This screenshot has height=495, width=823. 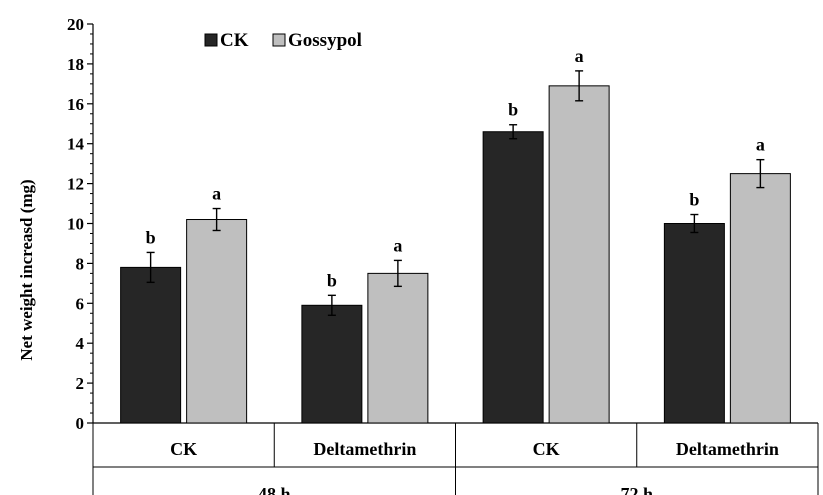 I want to click on y-tick-label: 14, so click(x=76, y=144).